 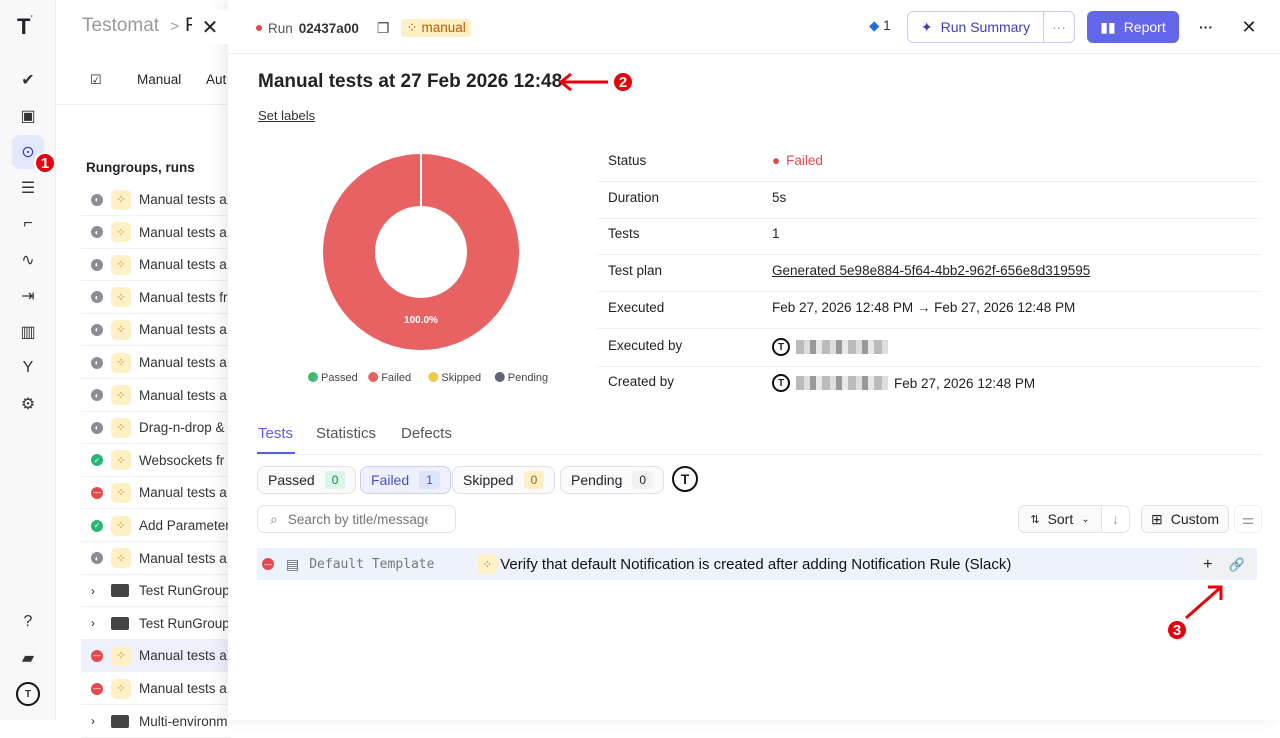 What do you see at coordinates (1236, 564) in the screenshot?
I see `link-icon: 🔗` at bounding box center [1236, 564].